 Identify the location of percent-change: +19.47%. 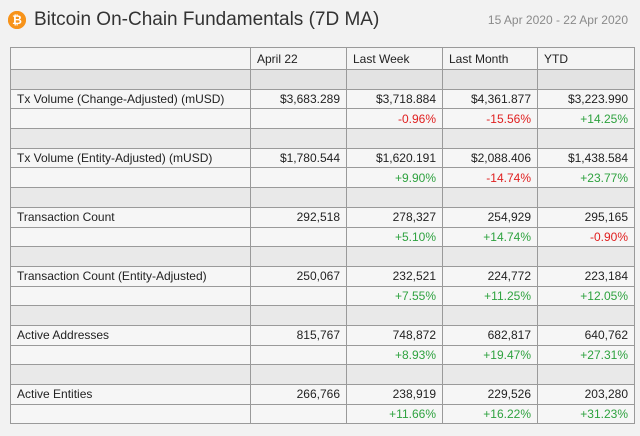
(490, 355).